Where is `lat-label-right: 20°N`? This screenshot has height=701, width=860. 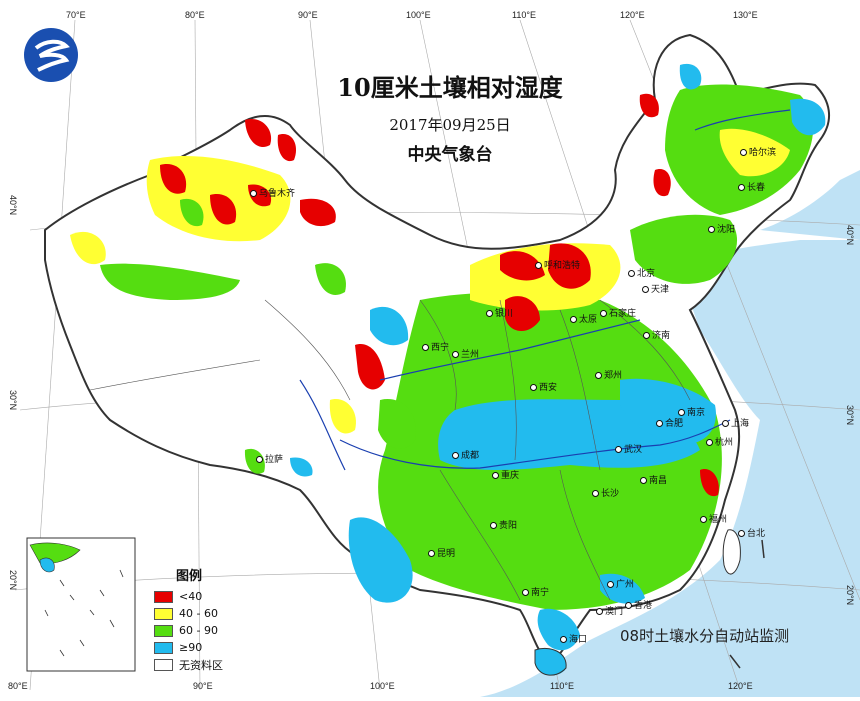
lat-label-right: 20°N is located at coordinates (850, 595).